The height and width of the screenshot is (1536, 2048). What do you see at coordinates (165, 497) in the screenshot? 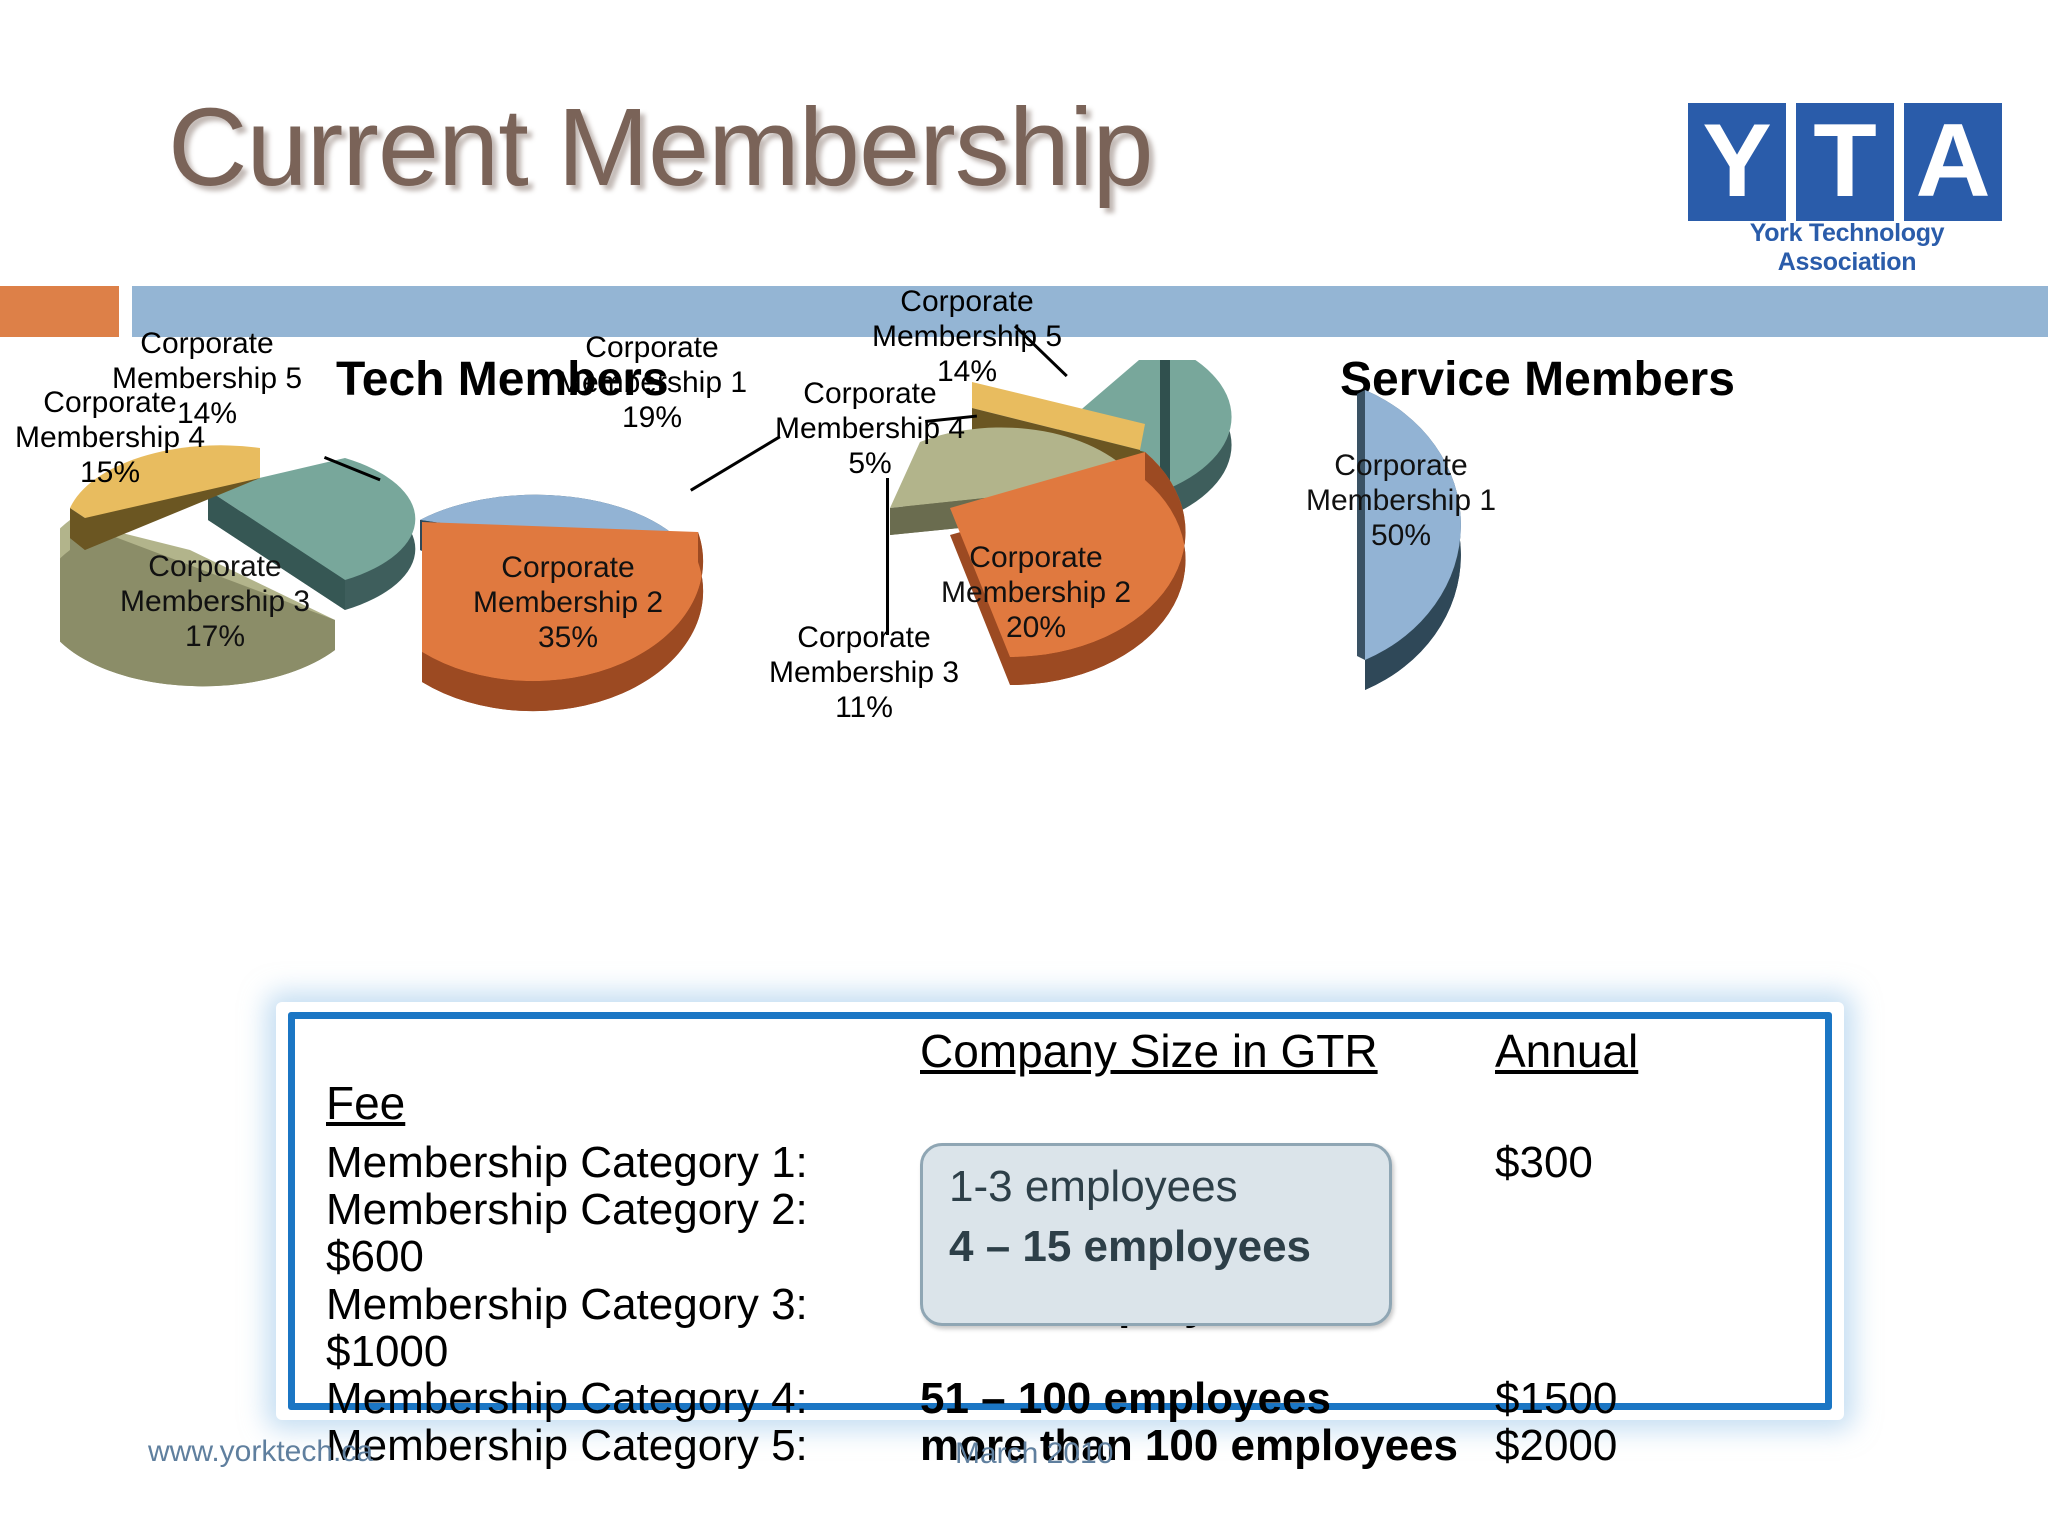
I see `pie-slice-tech-m4` at bounding box center [165, 497].